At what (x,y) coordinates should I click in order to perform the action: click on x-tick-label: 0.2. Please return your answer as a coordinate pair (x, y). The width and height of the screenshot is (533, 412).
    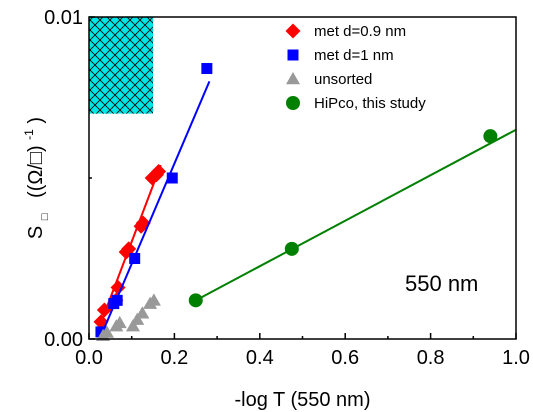
    Looking at the image, I should click on (174, 358).